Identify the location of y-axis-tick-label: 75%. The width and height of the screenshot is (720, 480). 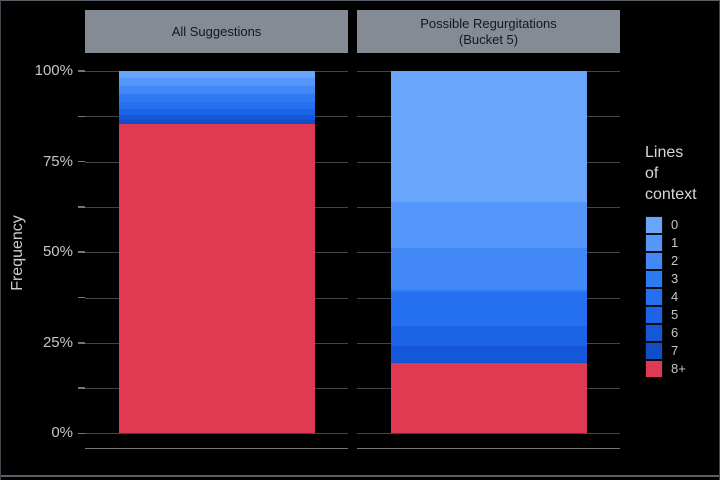
(57, 161).